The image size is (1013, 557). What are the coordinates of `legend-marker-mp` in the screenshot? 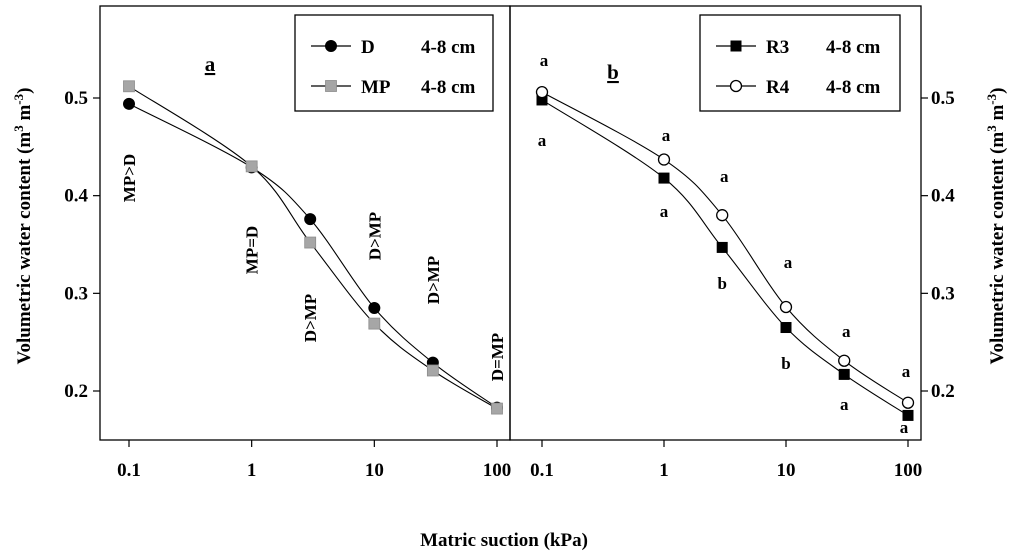 It's located at (331, 86).